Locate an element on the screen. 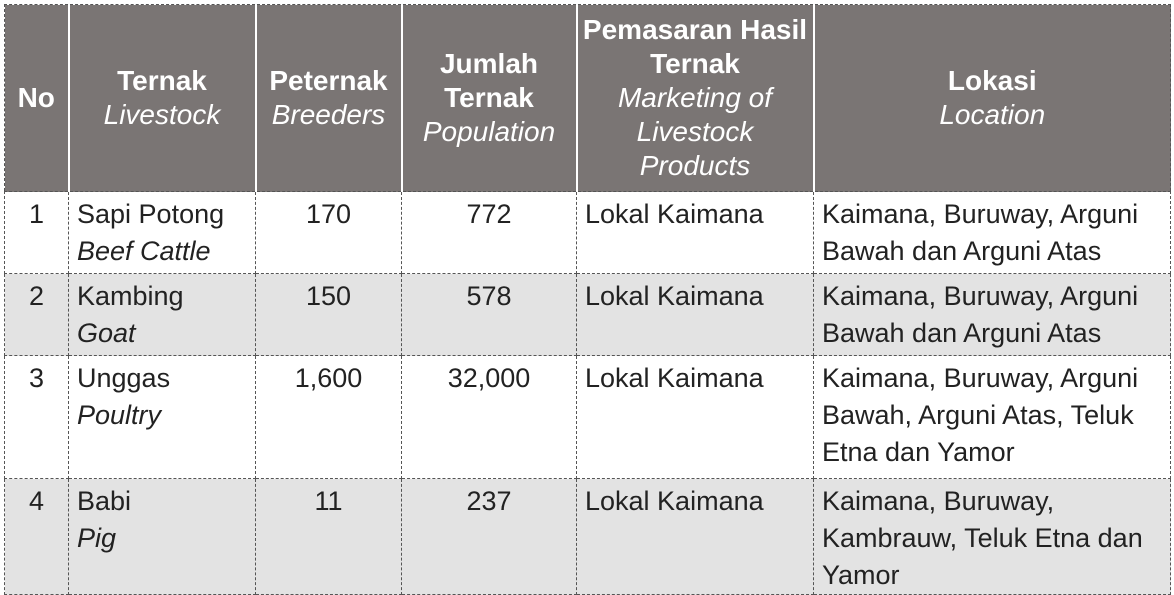  cell-peternak: 11 is located at coordinates (328, 536).